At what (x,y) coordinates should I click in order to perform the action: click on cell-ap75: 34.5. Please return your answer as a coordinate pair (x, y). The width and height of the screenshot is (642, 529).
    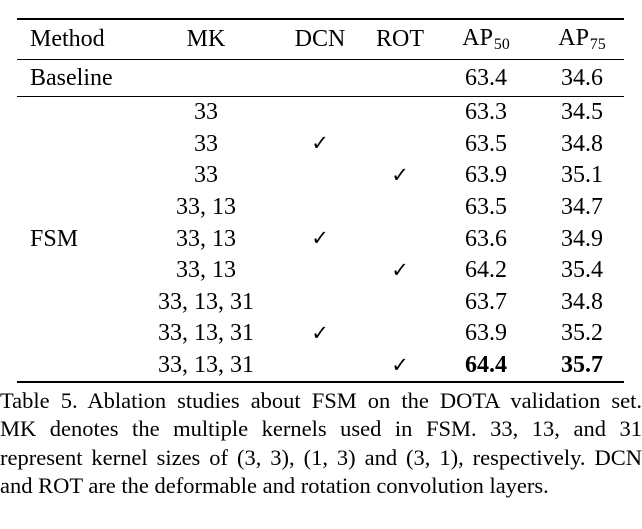
    Looking at the image, I should click on (582, 112).